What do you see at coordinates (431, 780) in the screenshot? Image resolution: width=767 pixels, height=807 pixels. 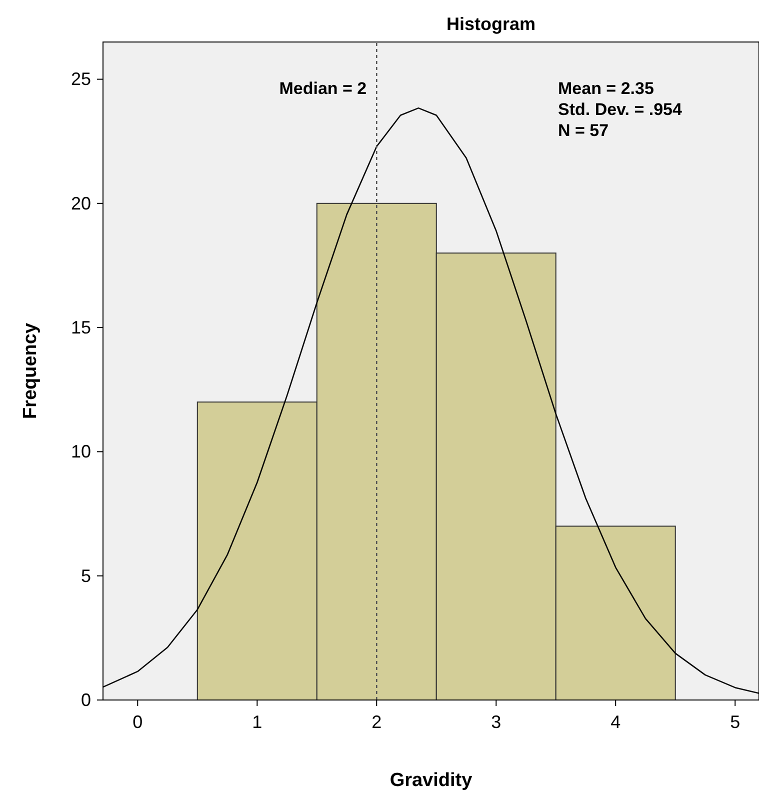 I see `x-axis-title: Gravidity` at bounding box center [431, 780].